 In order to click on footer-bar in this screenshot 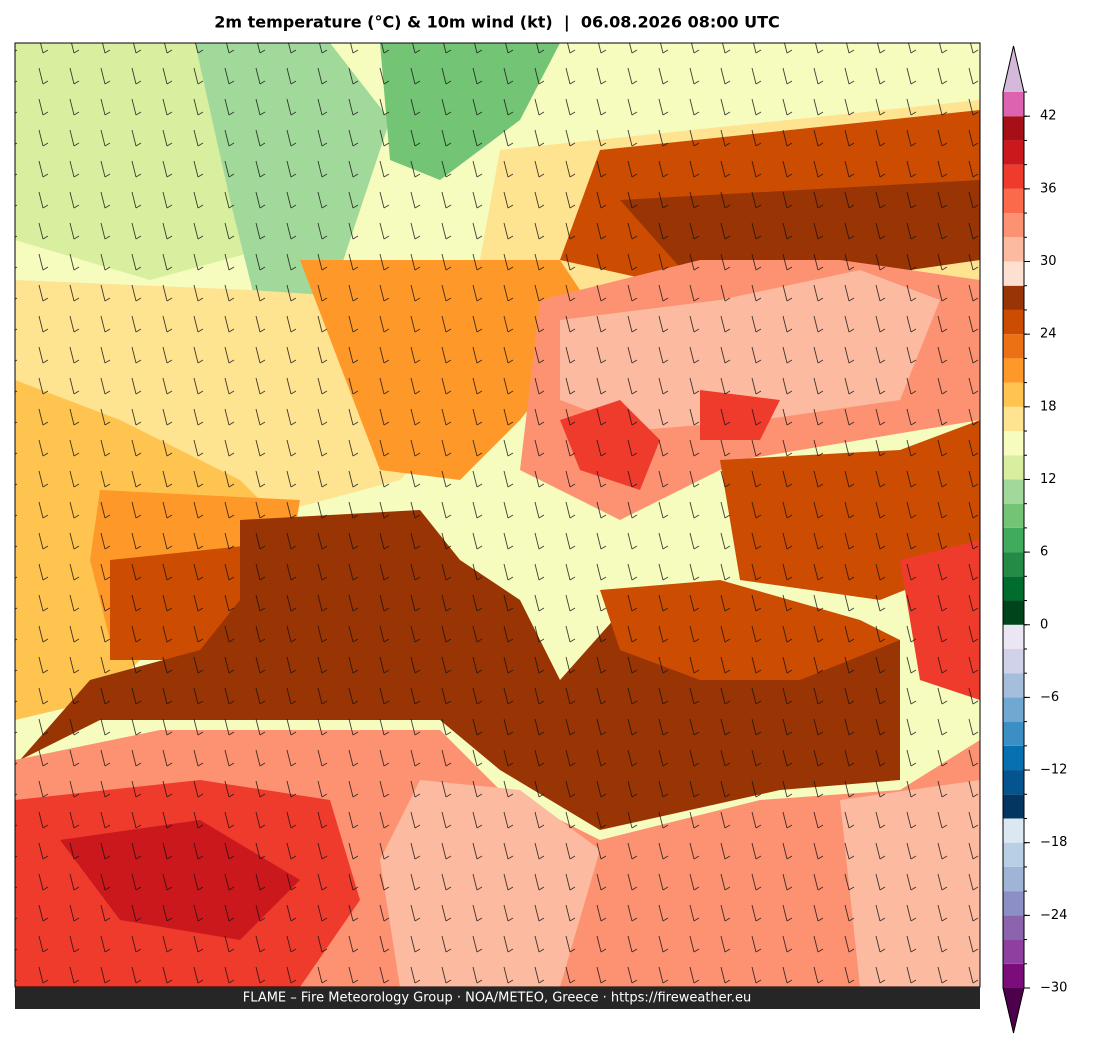, I will do `click(497, 998)`.